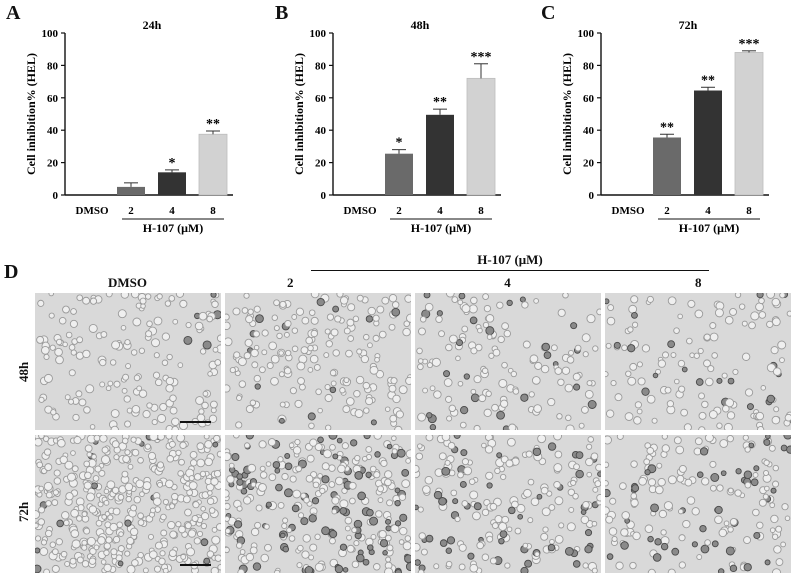 The width and height of the screenshot is (791, 576). I want to click on cell-texture, so click(128, 504).